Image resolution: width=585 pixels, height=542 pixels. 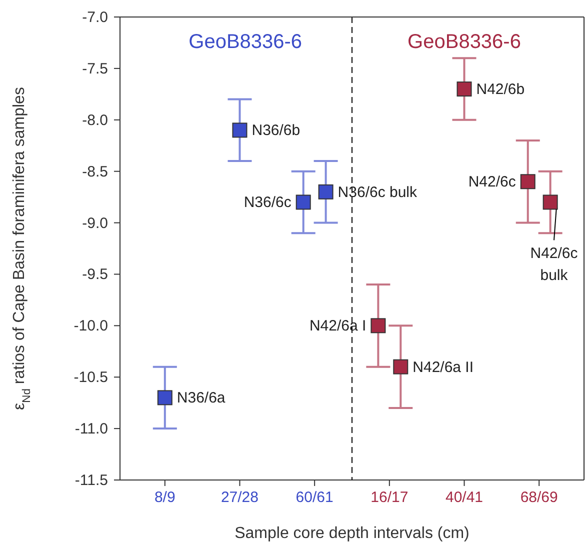 I want to click on y-tick-label: -8.5, so click(x=95, y=171).